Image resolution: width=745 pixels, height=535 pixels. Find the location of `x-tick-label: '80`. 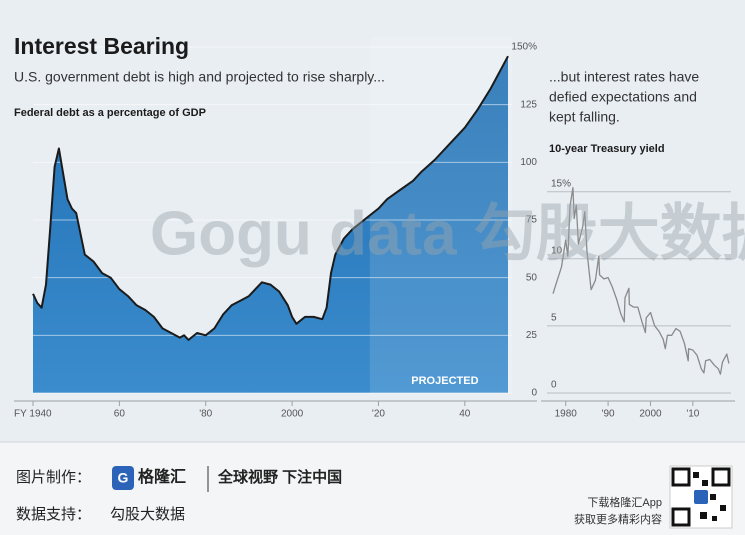

x-tick-label: '80 is located at coordinates (205, 414).